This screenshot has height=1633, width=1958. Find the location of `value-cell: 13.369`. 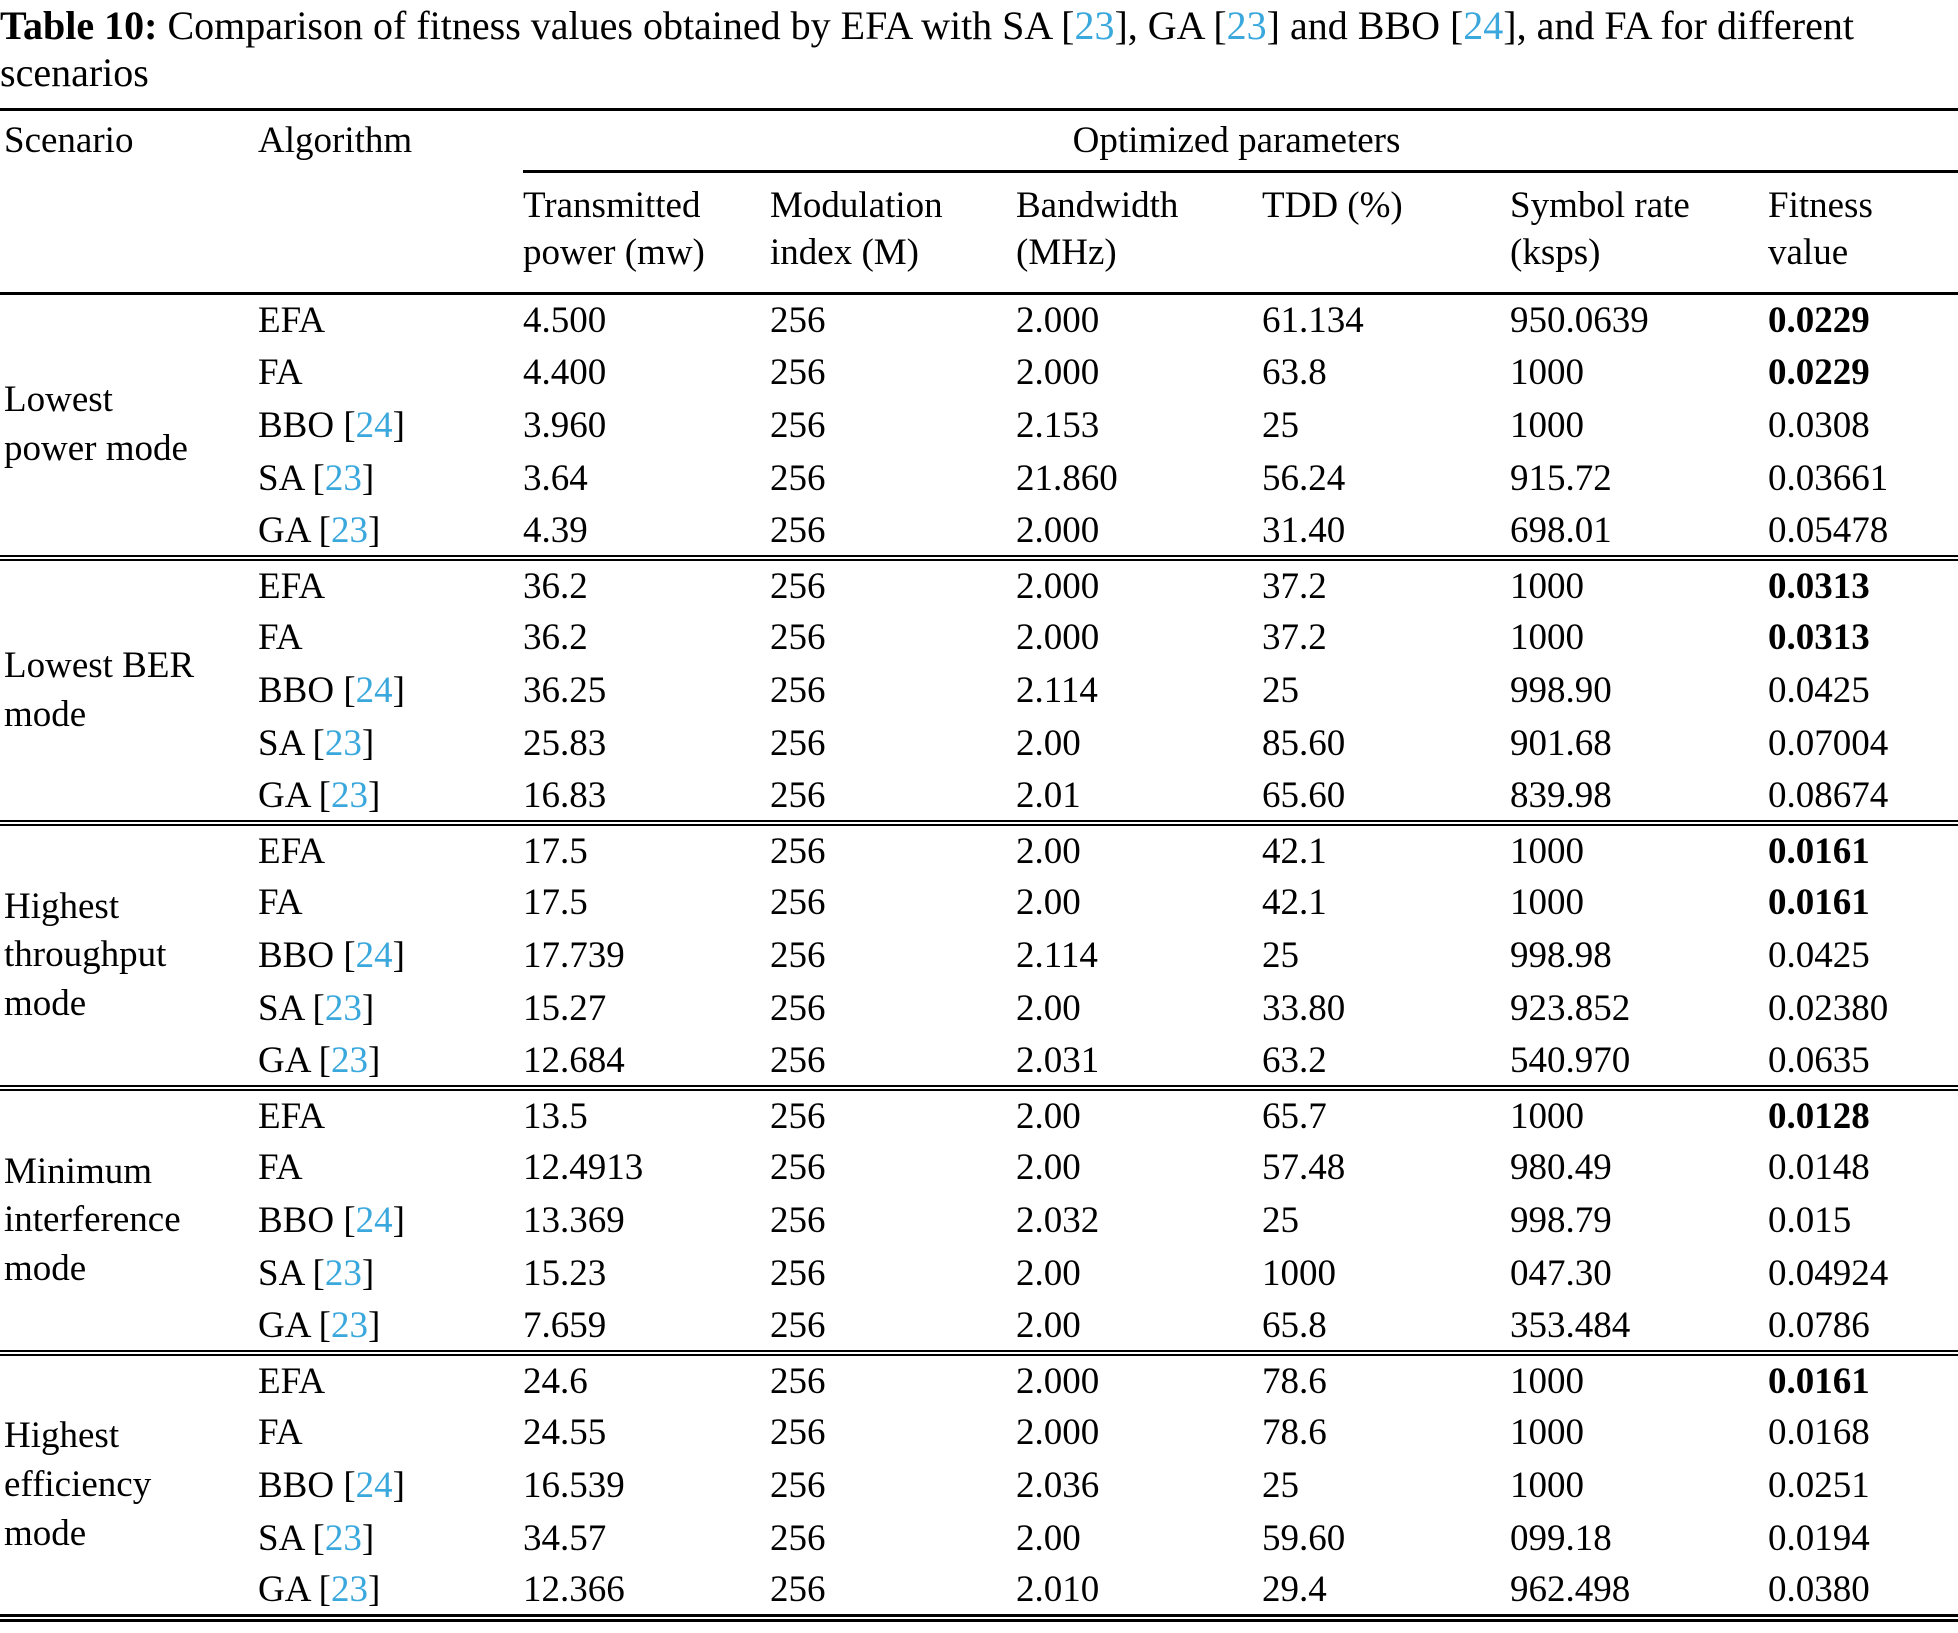

value-cell: 13.369 is located at coordinates (574, 1221).